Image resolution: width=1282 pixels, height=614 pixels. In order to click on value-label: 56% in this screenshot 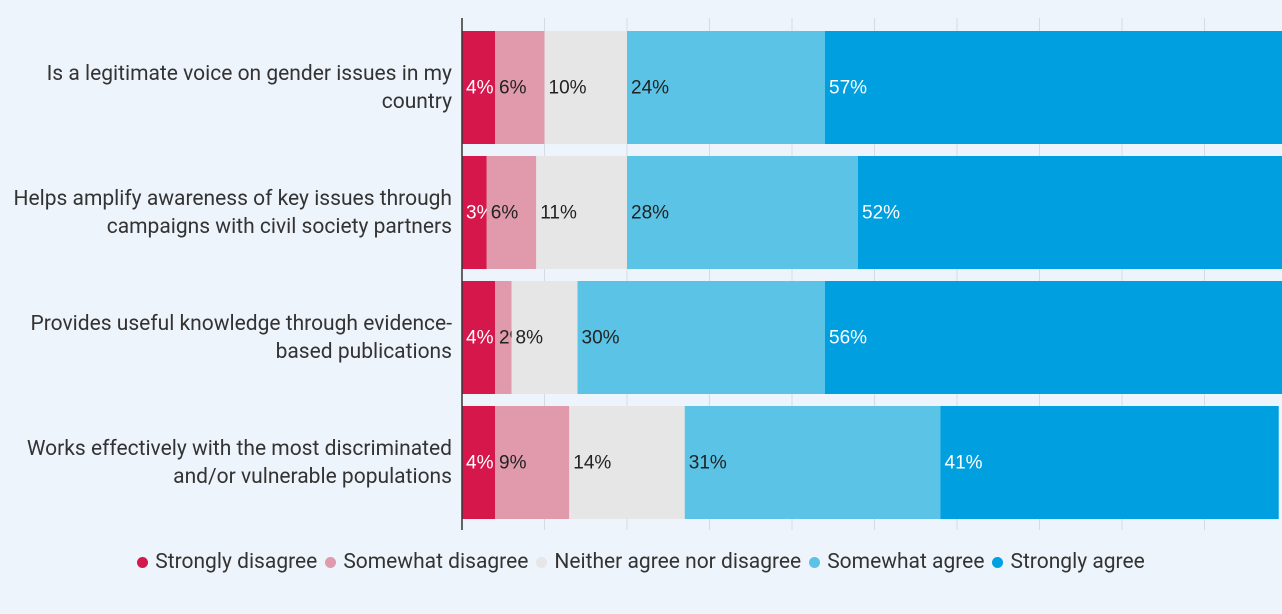, I will do `click(848, 338)`.